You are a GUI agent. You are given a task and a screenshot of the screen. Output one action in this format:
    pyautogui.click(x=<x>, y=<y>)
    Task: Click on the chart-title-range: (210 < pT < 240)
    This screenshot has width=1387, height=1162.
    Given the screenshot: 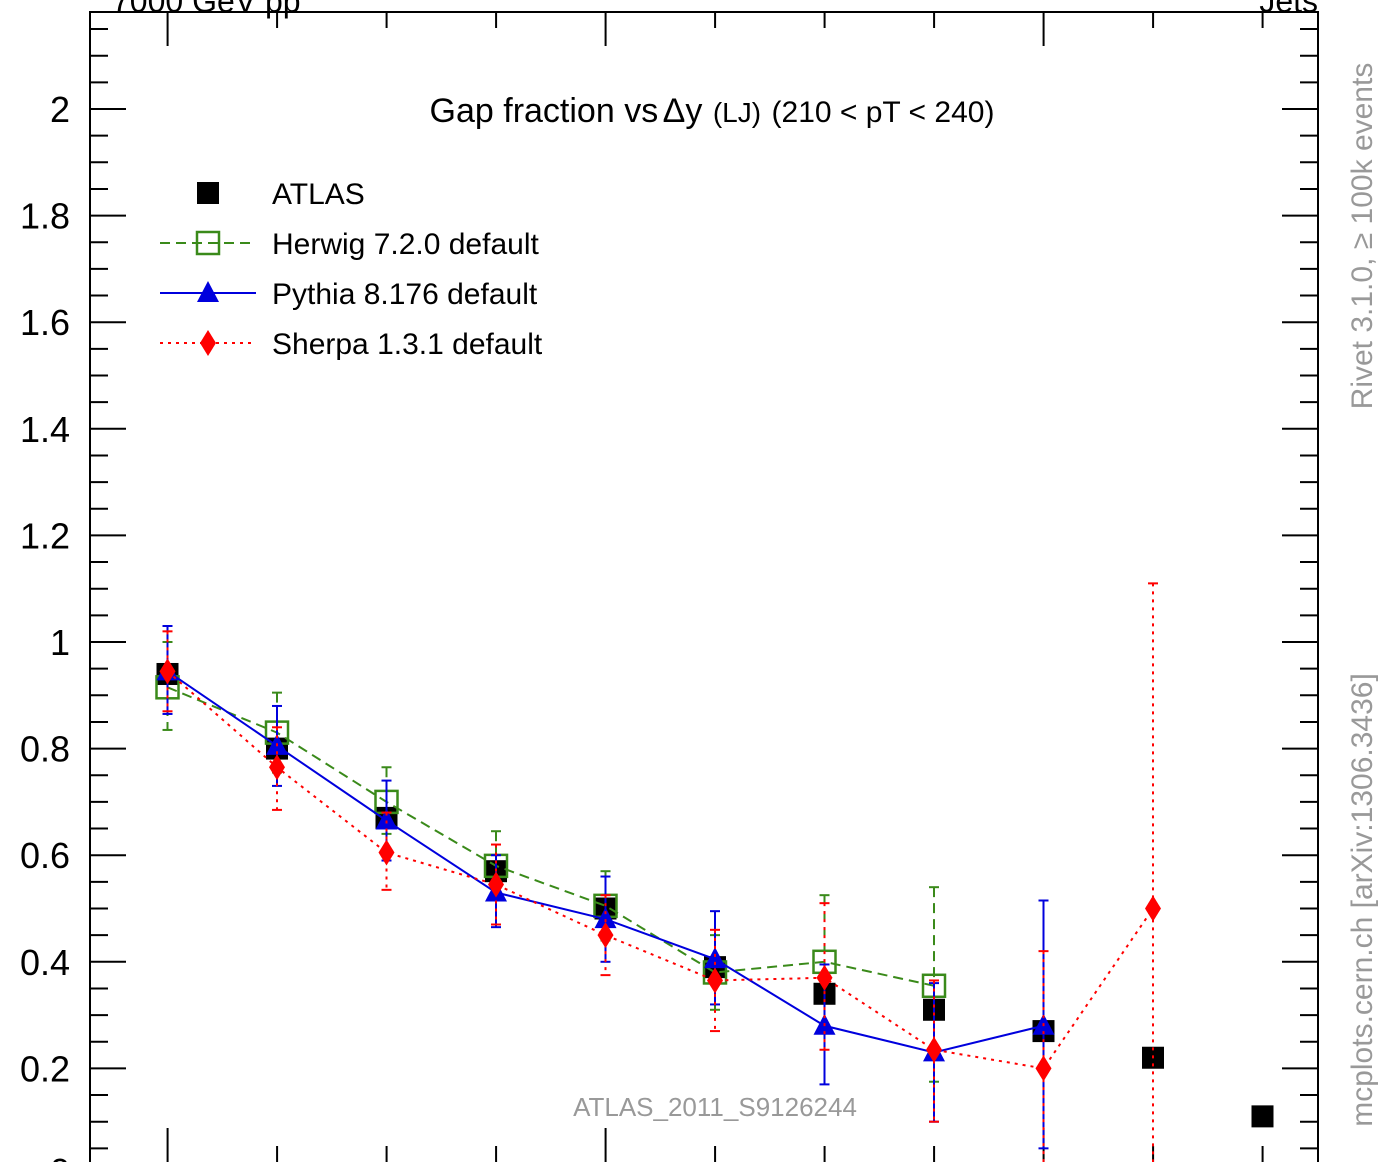 What is the action you would take?
    pyautogui.click(x=883, y=112)
    